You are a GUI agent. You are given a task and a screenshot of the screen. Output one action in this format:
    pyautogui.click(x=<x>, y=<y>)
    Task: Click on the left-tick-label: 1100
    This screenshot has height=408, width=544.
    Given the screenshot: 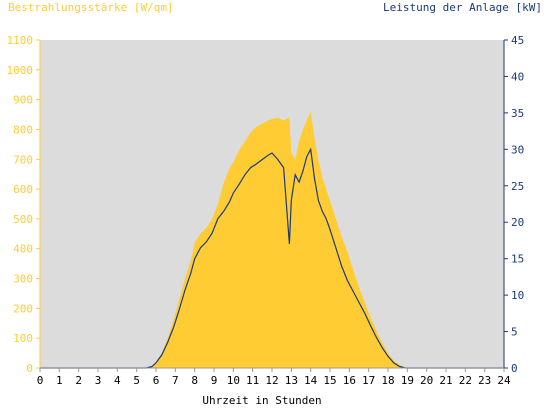 What is the action you would take?
    pyautogui.click(x=20, y=40)
    